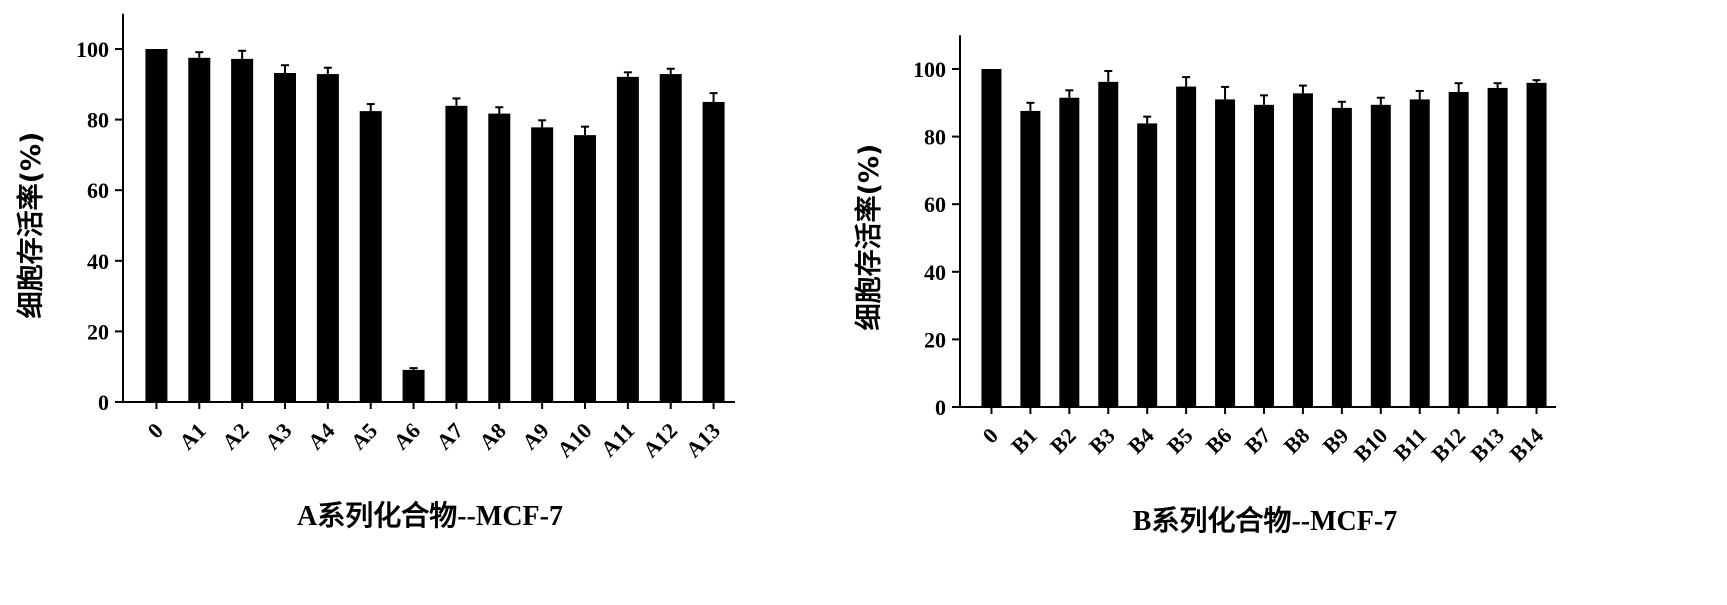  Describe the element at coordinates (703, 440) in the screenshot. I see `x-tick-label: A13` at that location.